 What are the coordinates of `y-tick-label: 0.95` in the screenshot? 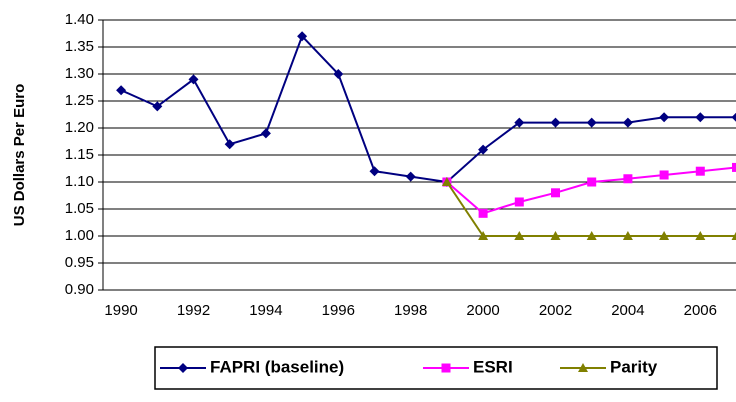 It's located at (79, 262).